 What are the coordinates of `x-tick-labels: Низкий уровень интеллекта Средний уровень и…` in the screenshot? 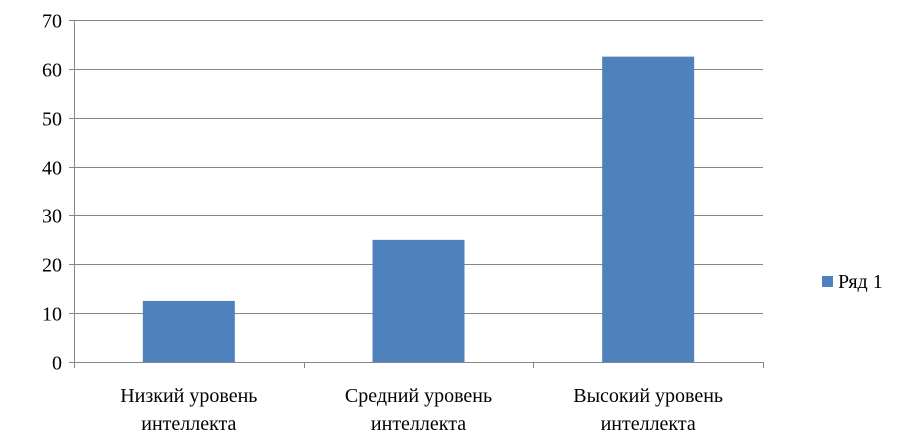 It's located at (421, 410).